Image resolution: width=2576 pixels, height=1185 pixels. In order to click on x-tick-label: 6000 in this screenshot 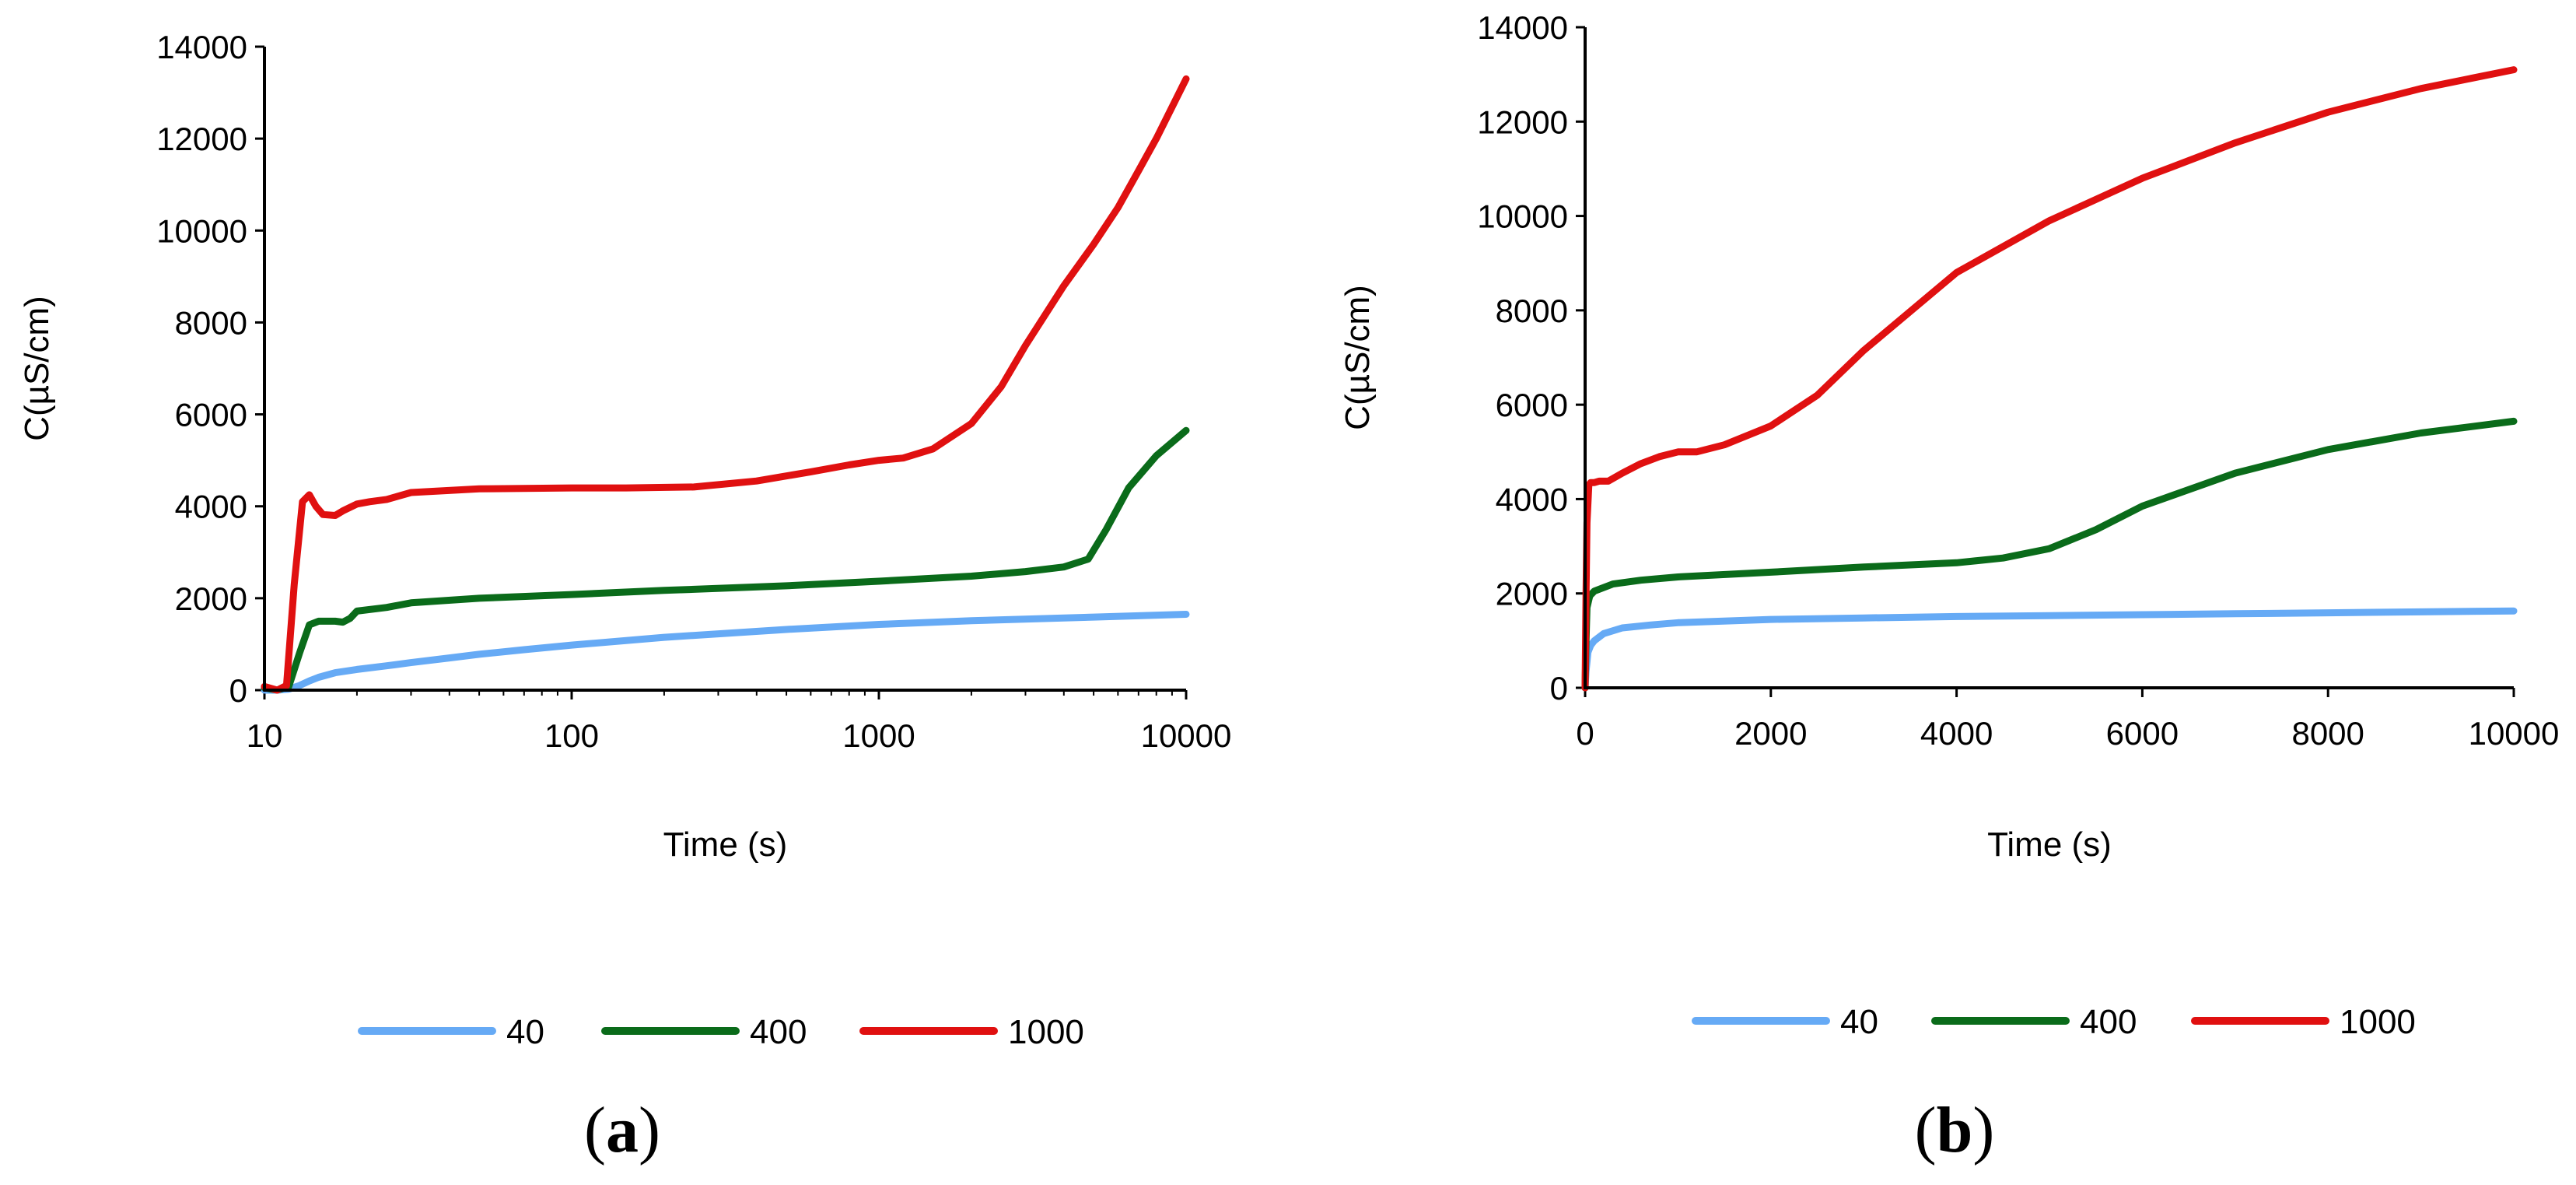, I will do `click(2142, 733)`.